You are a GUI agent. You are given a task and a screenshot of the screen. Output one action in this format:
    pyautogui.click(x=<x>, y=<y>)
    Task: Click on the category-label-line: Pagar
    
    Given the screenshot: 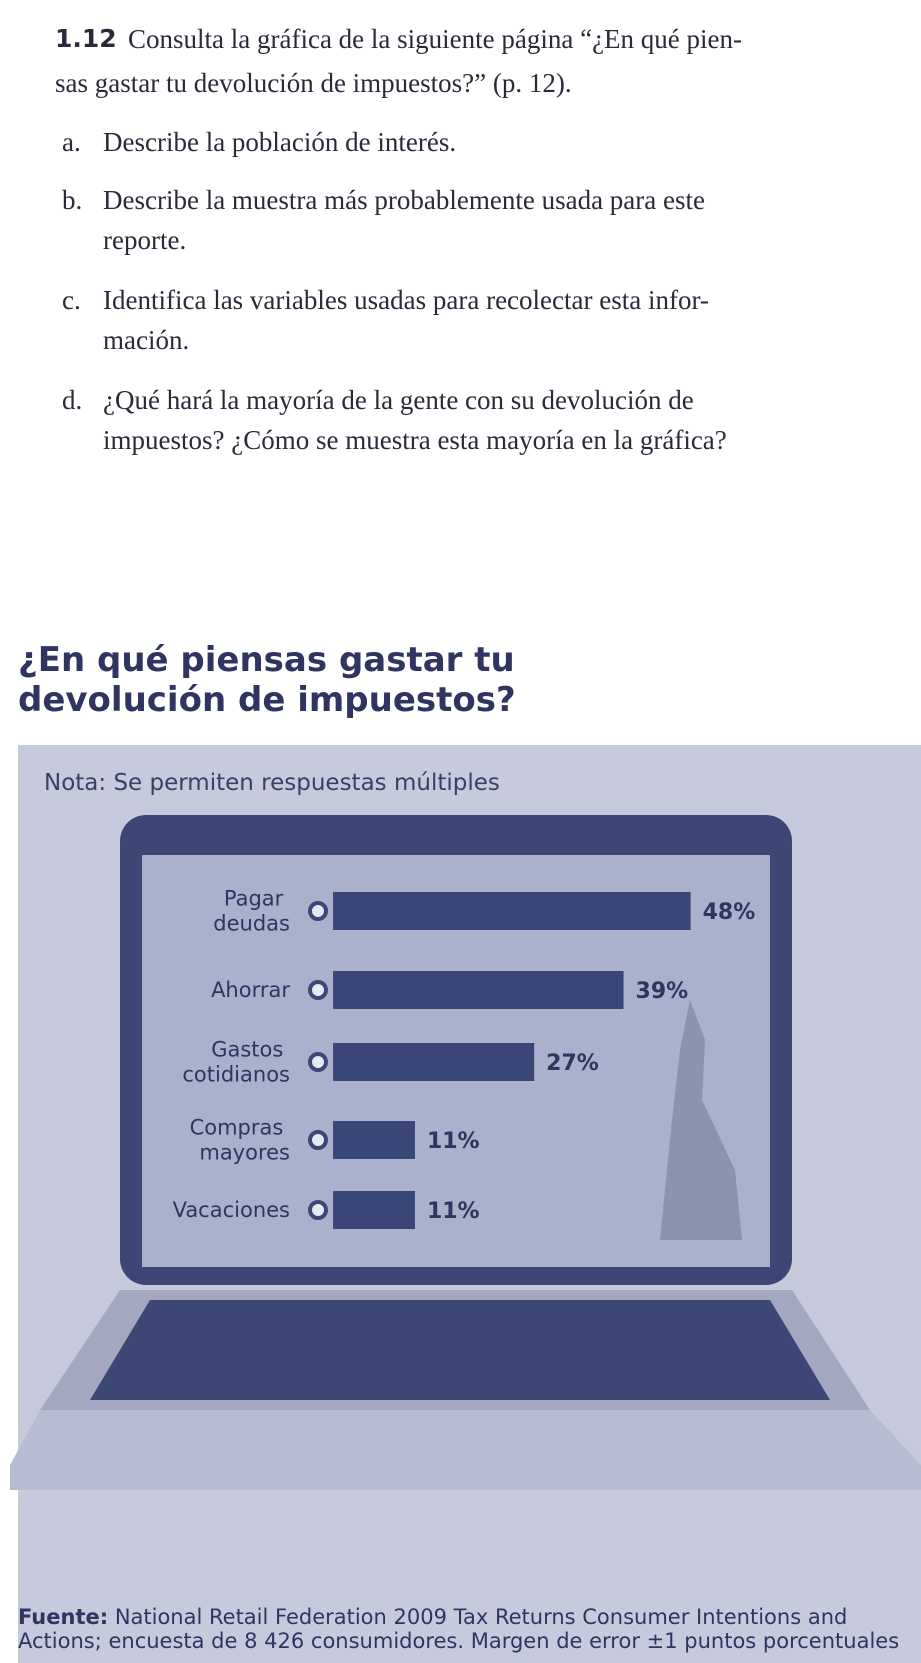 What is the action you would take?
    pyautogui.click(x=257, y=899)
    